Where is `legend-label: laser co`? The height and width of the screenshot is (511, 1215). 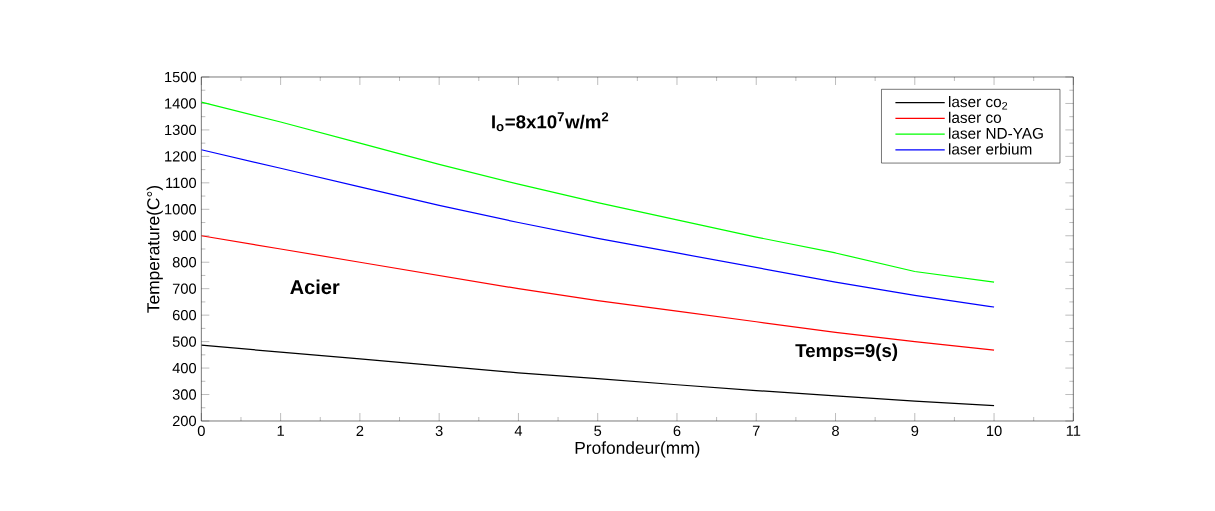 legend-label: laser co is located at coordinates (975, 117).